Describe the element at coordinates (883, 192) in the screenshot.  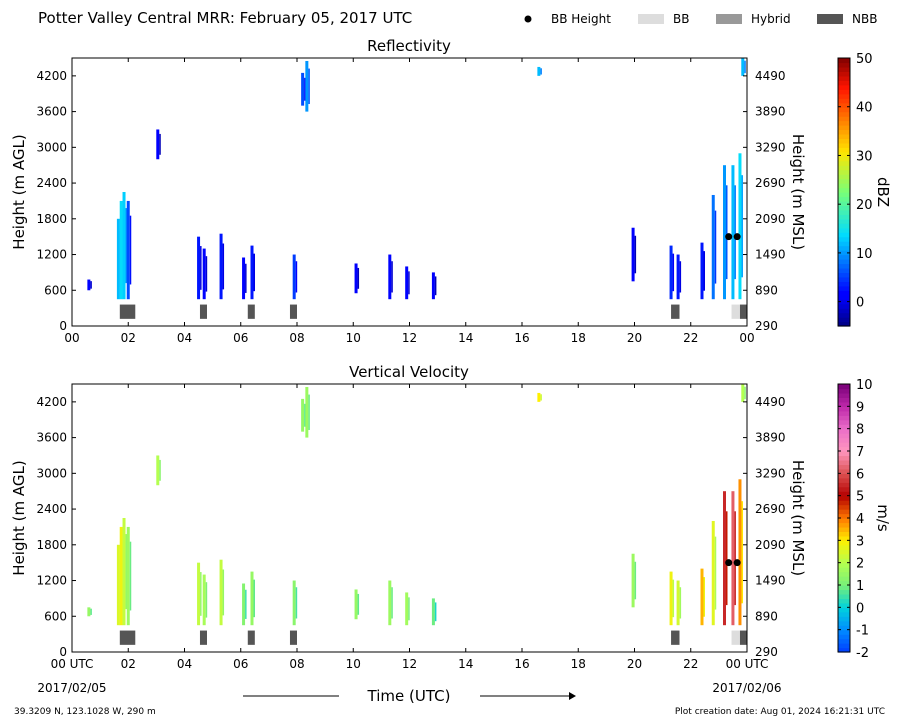
I see `reflectivity-colorbar-label: dBZ` at that location.